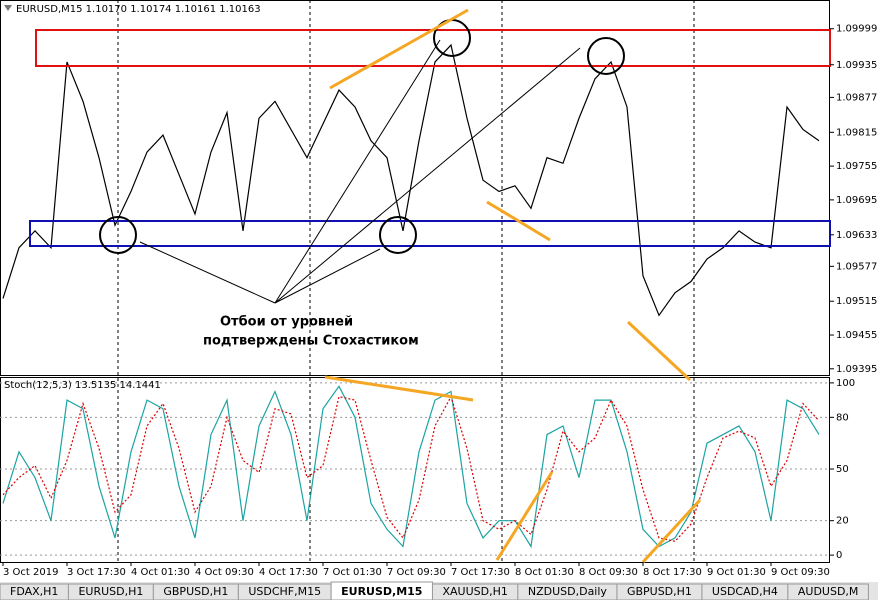 Image resolution: width=878 pixels, height=600 pixels. Describe the element at coordinates (160, 572) in the screenshot. I see `x-tick-label: 4 Oct 01:30` at that location.